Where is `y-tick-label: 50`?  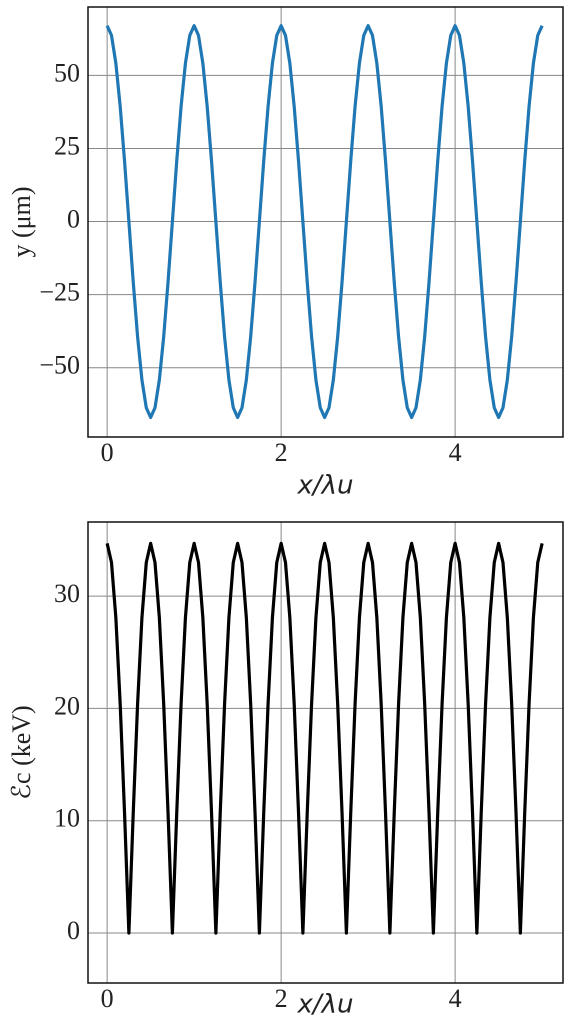
y-tick-label: 50 is located at coordinates (67, 72).